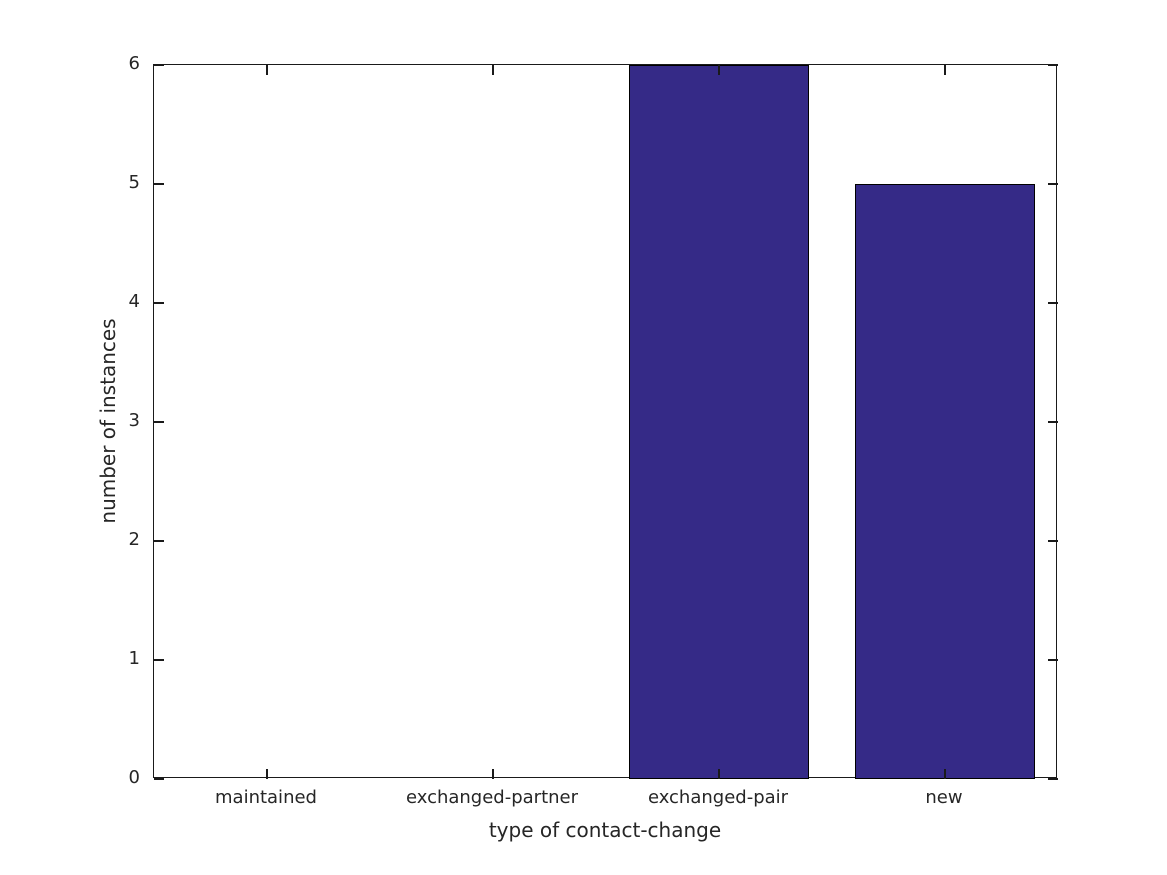 This screenshot has height=875, width=1167. I want to click on bar-exchanged-pair, so click(719, 422).